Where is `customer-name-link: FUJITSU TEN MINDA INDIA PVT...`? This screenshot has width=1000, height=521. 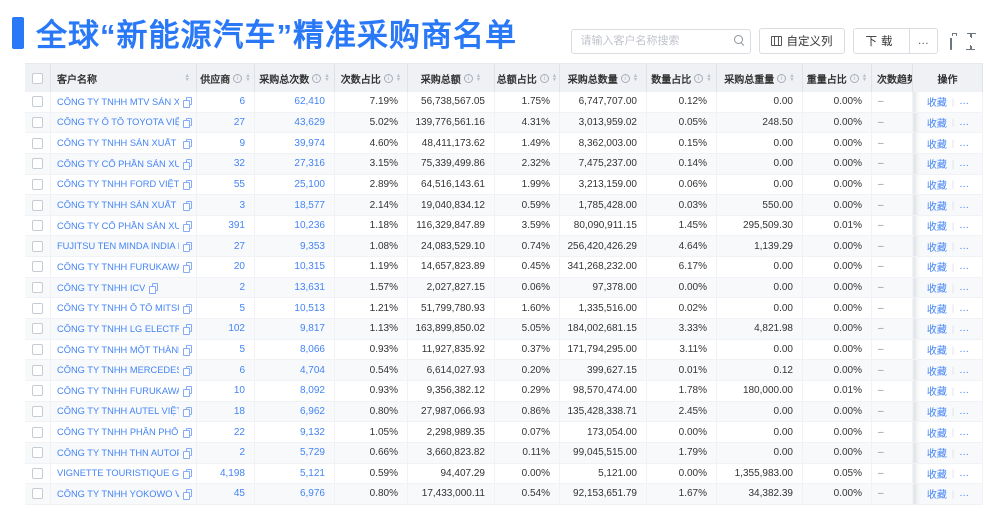
customer-name-link: FUJITSU TEN MINDA INDIA PVT... is located at coordinates (118, 246).